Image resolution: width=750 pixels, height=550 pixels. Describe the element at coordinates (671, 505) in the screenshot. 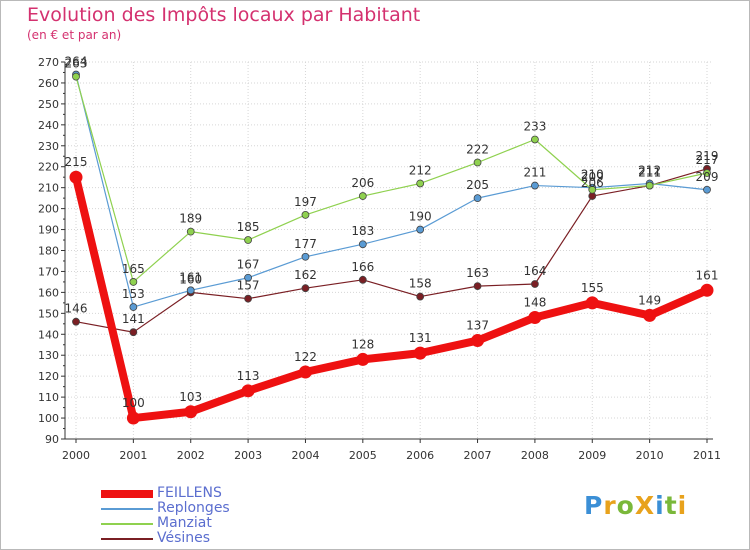

I see `logo-letter: t` at that location.